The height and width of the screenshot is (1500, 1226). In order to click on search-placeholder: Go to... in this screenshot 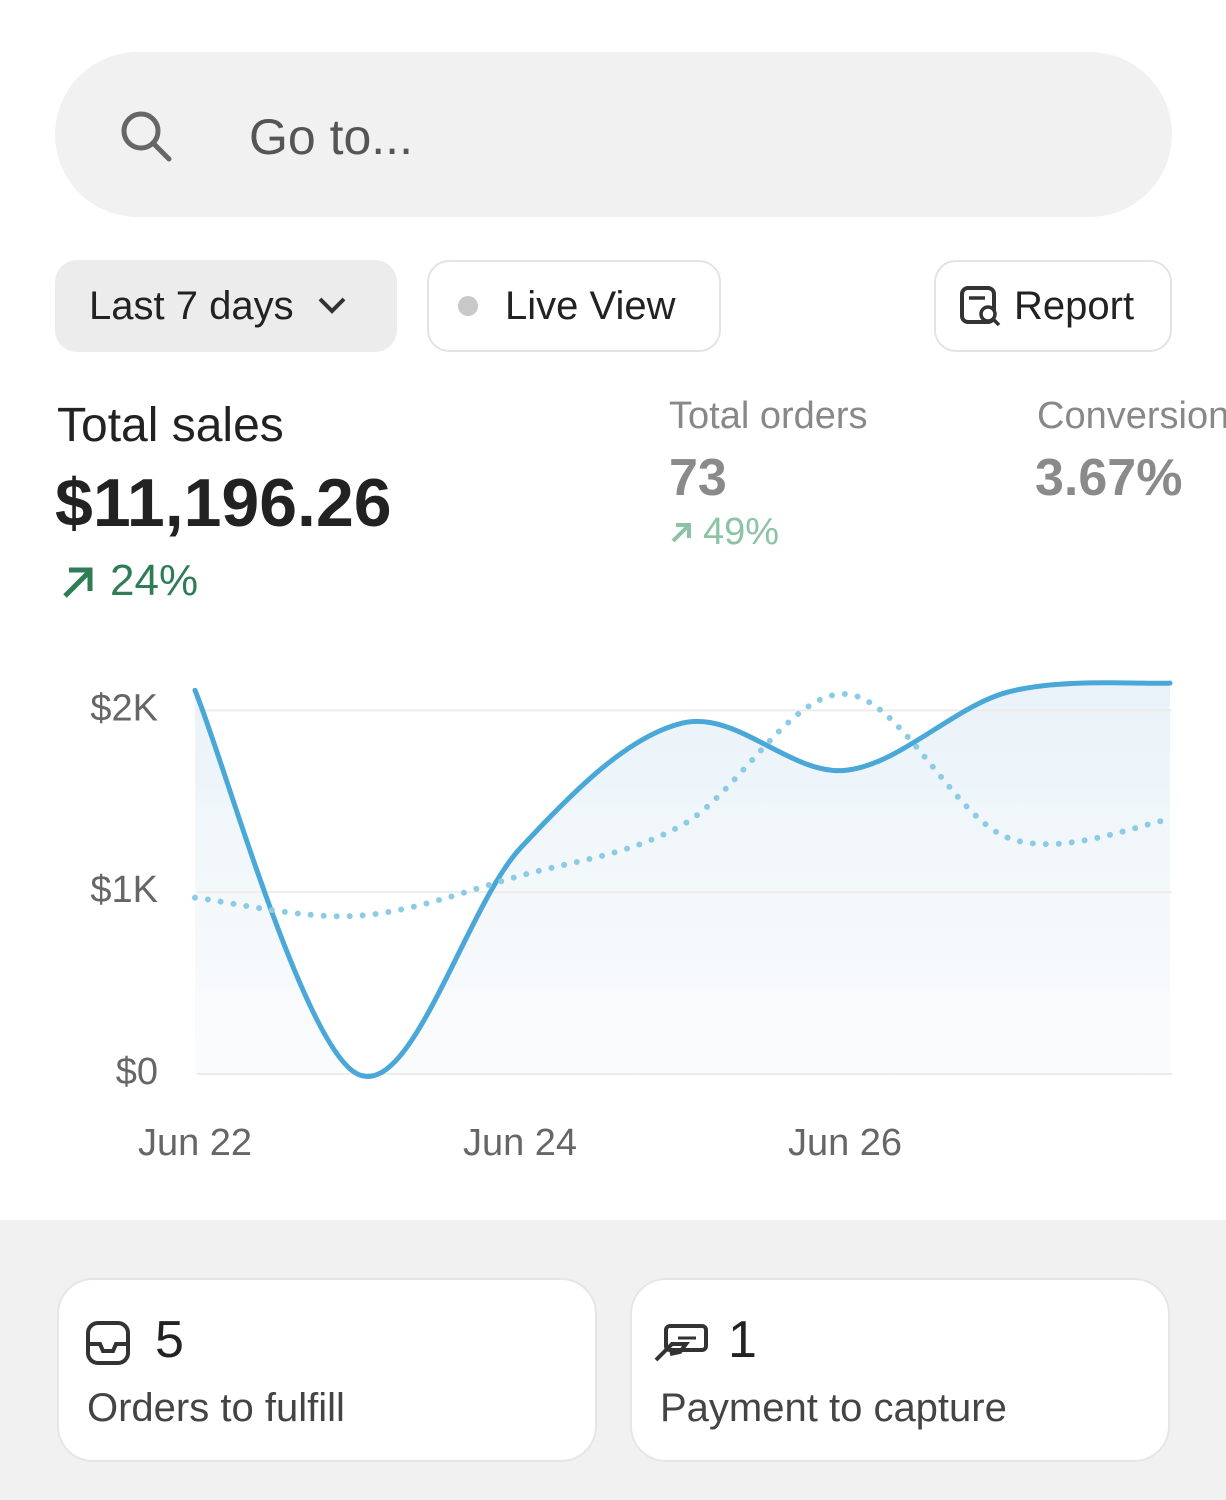, I will do `click(331, 137)`.